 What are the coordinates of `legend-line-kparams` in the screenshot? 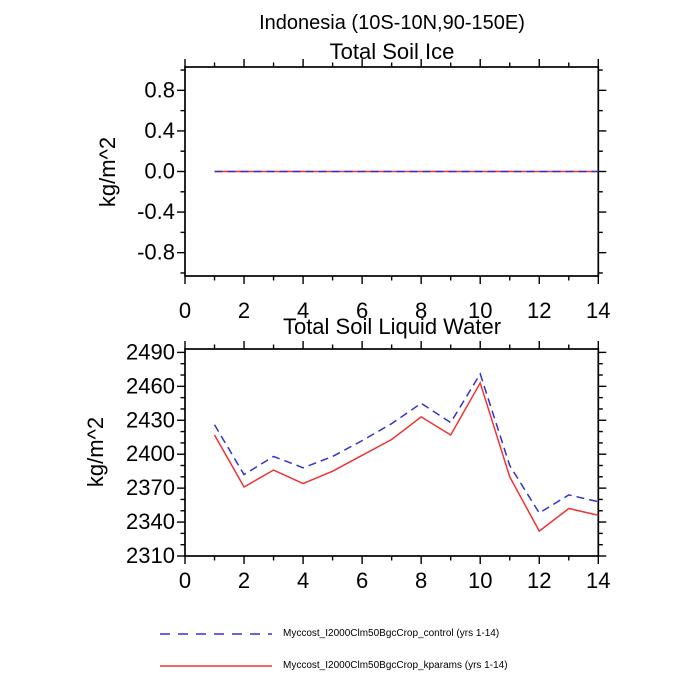 It's located at (216, 666).